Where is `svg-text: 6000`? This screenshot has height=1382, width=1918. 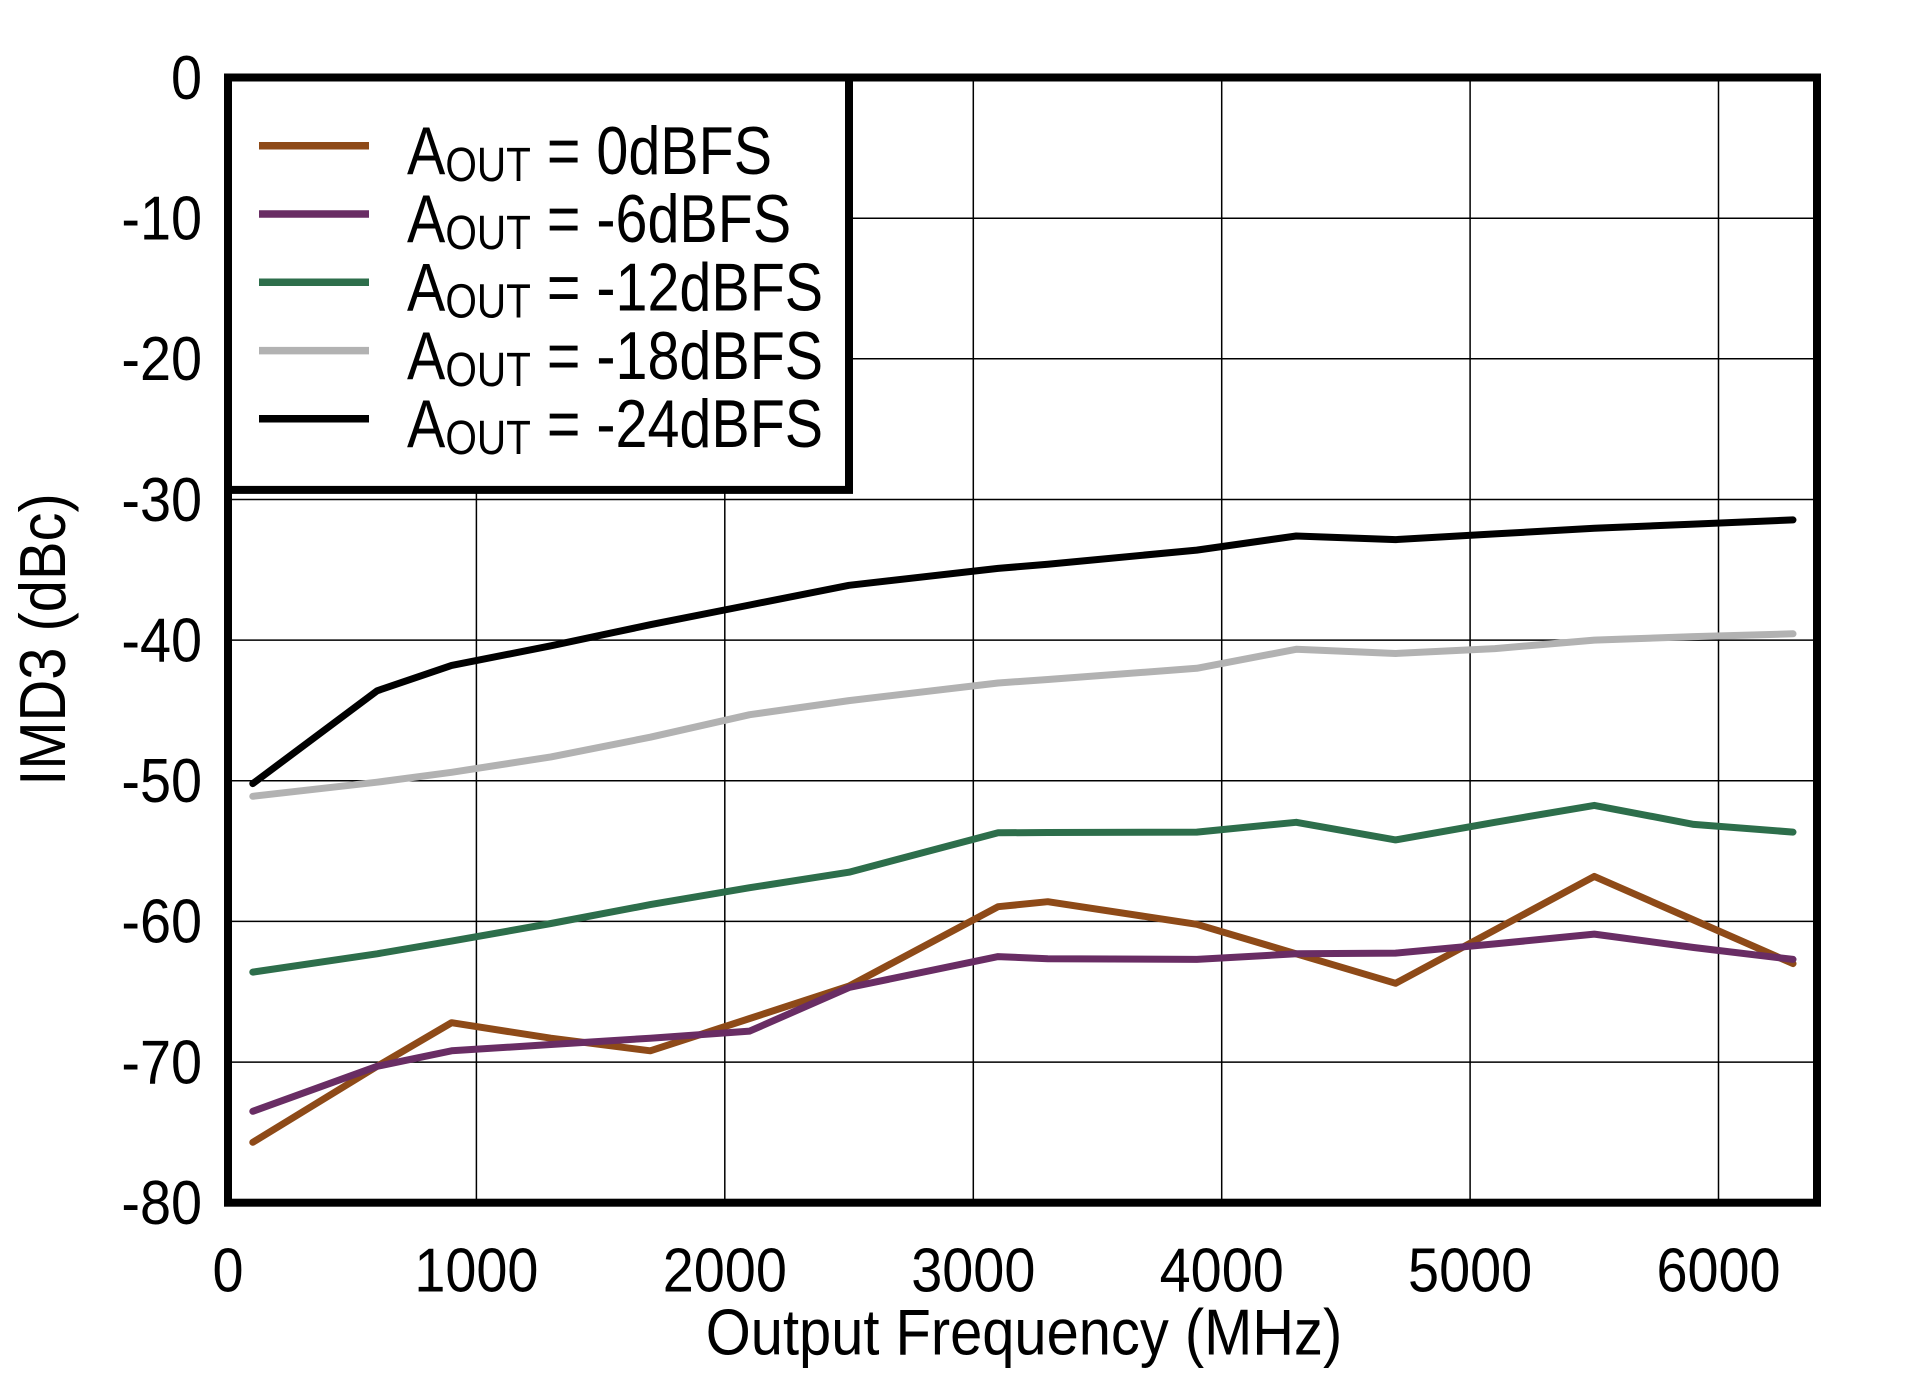 svg-text: 6000 is located at coordinates (1718, 1271).